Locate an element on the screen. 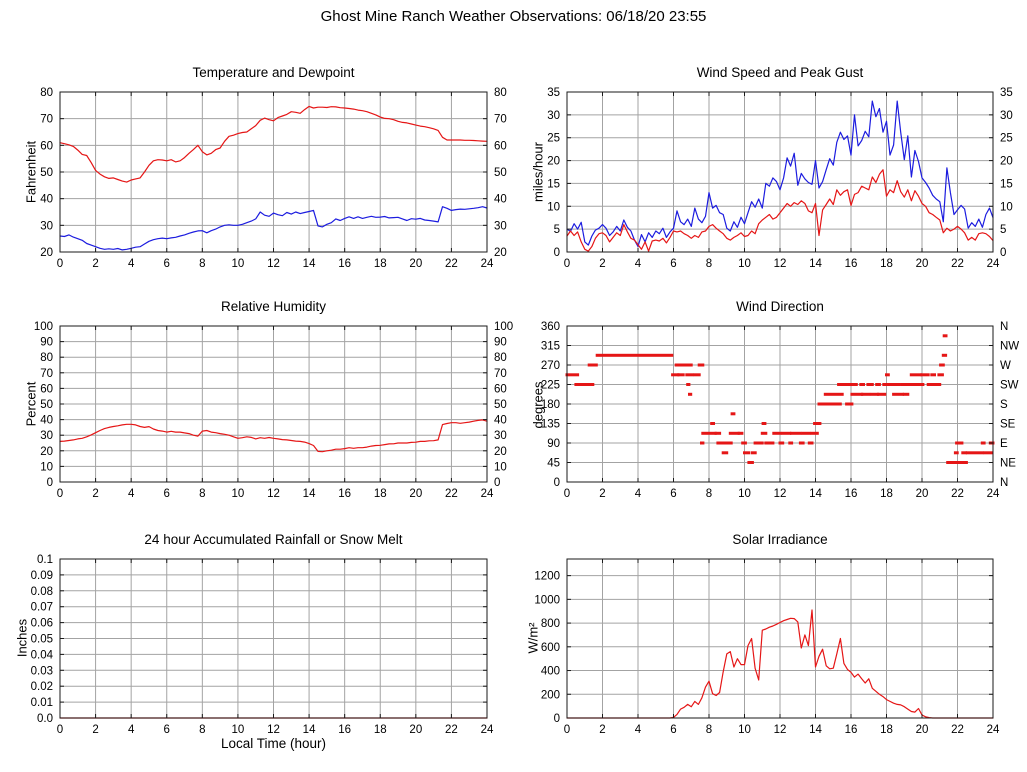 The width and height of the screenshot is (1027, 772). x-tick-label: 6 is located at coordinates (673, 264).